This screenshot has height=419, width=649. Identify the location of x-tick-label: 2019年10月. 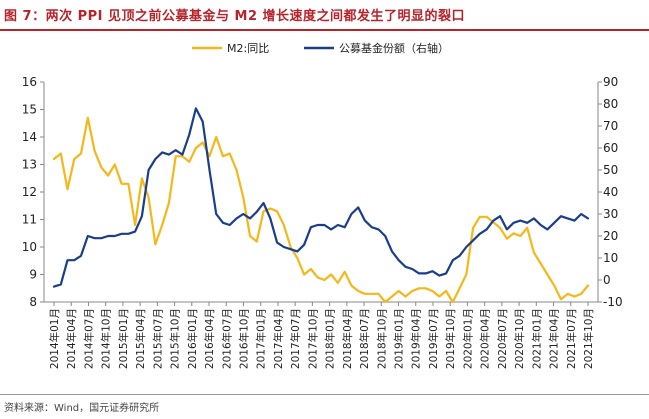
(450, 338).